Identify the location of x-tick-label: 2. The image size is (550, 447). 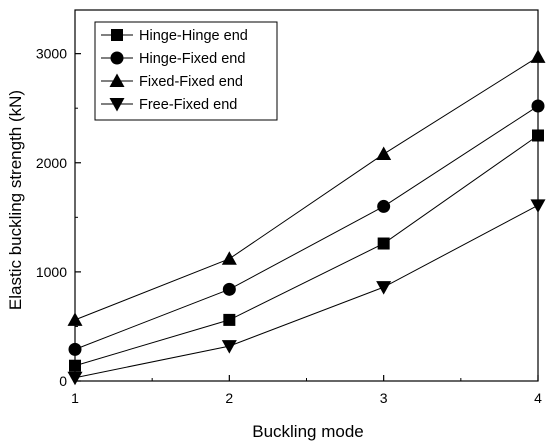
(229, 398).